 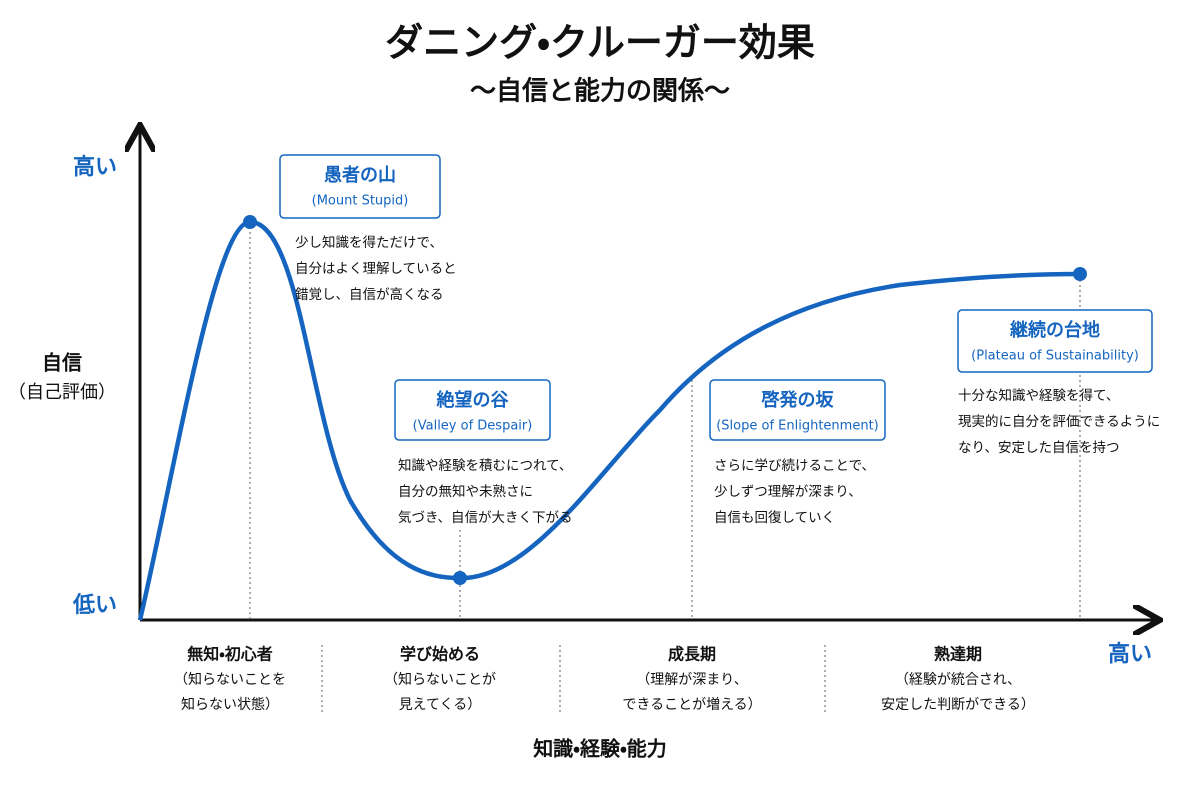 What do you see at coordinates (95, 167) in the screenshot?
I see `y-high: 高い` at bounding box center [95, 167].